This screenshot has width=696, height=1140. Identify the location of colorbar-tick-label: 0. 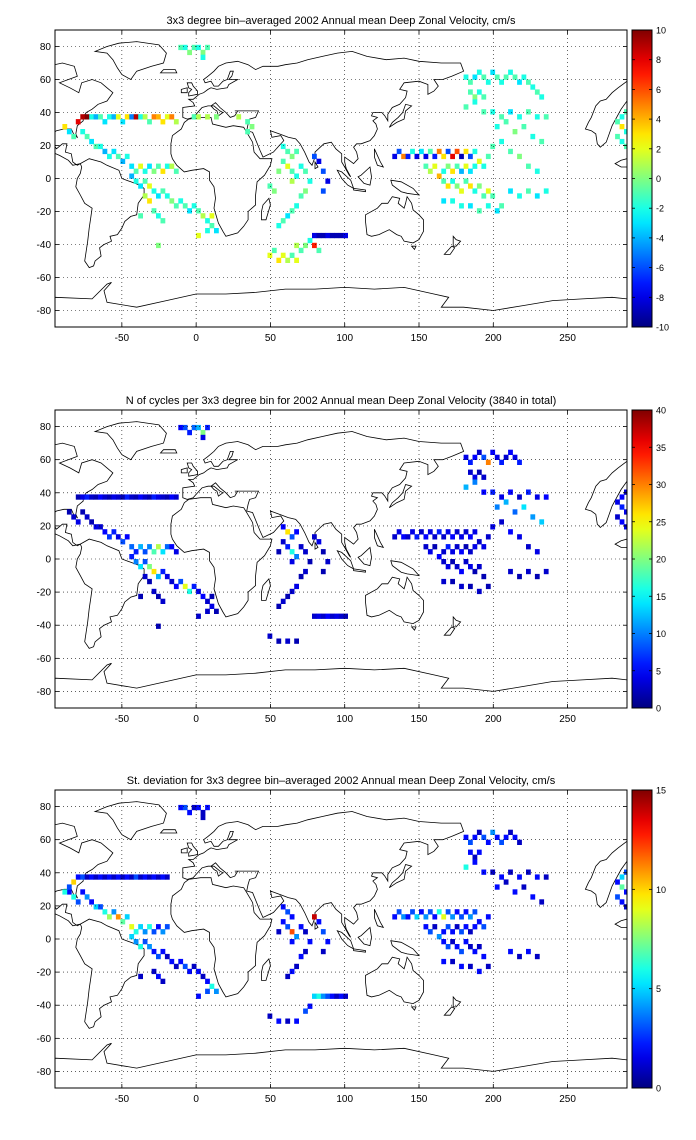
(658, 179).